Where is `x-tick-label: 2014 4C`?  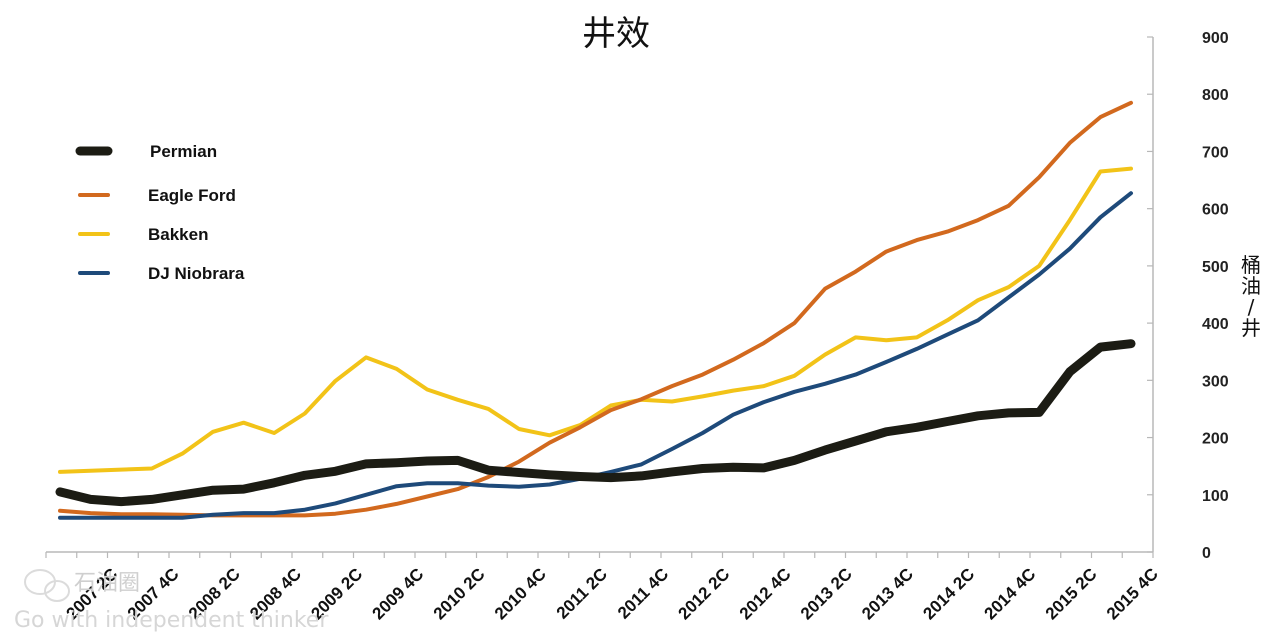
x-tick-label: 2014 4C is located at coordinates (1010, 593).